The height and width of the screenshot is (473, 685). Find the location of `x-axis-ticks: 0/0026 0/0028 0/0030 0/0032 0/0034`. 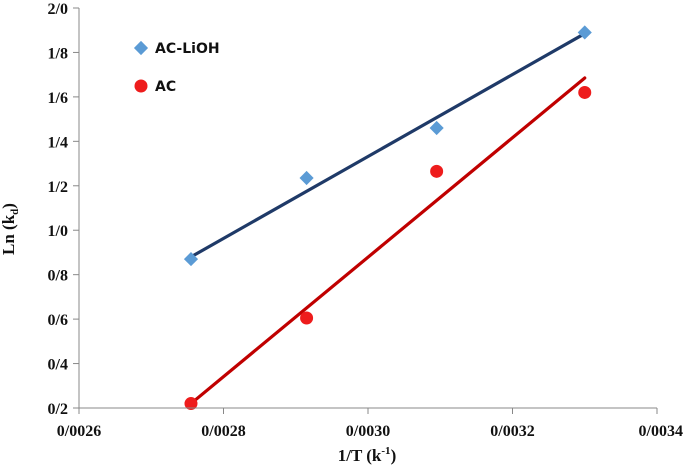

x-axis-ticks: 0/0026 0/0028 0/0030 0/0032 0/0034 is located at coordinates (370, 424).